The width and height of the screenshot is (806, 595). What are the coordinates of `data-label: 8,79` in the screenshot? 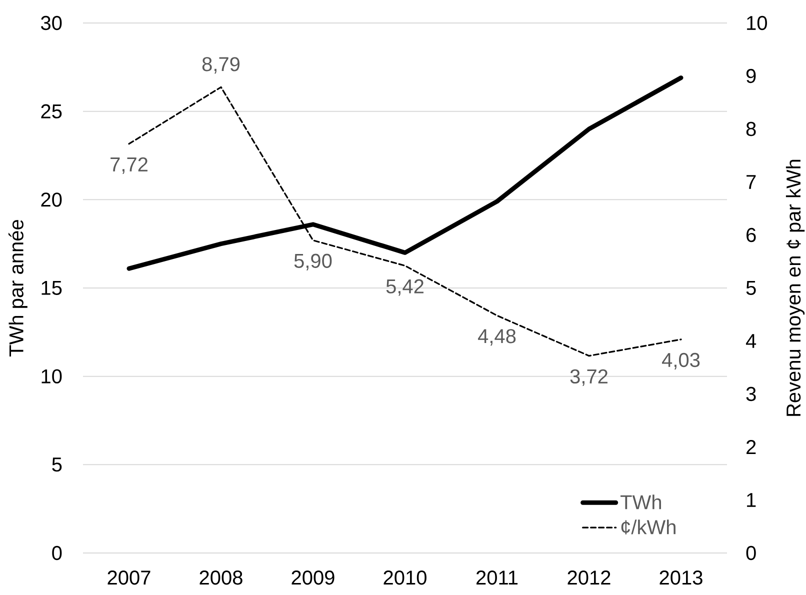 It's located at (221, 65).